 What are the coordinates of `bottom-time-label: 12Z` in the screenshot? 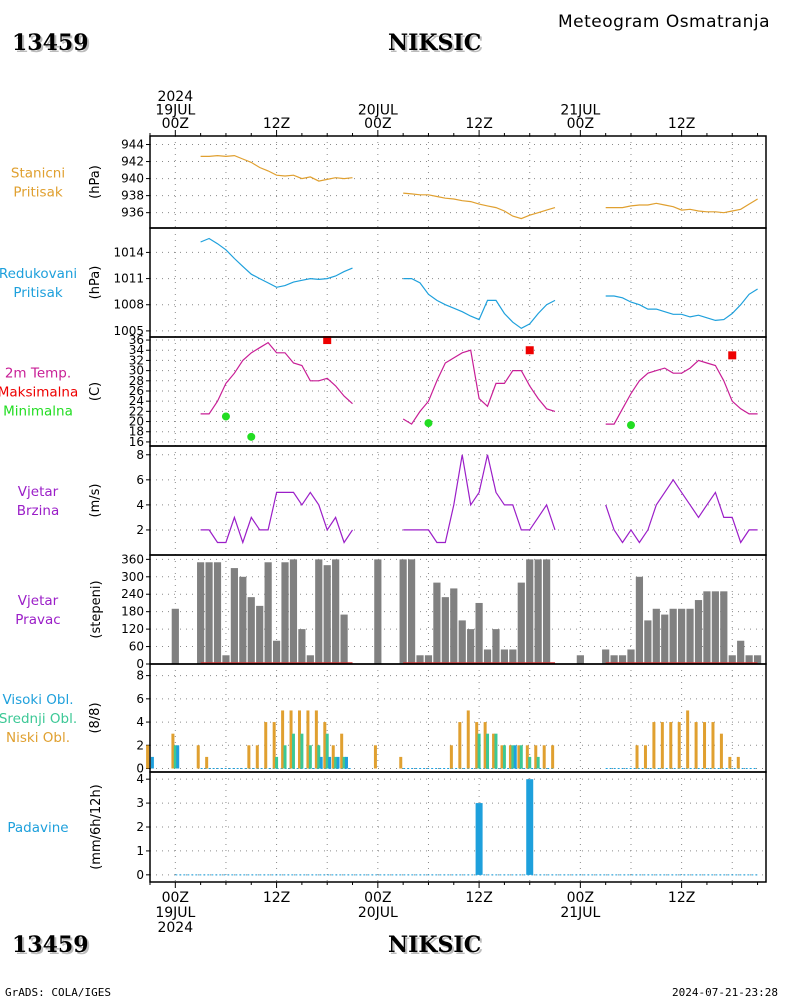 It's located at (681, 898).